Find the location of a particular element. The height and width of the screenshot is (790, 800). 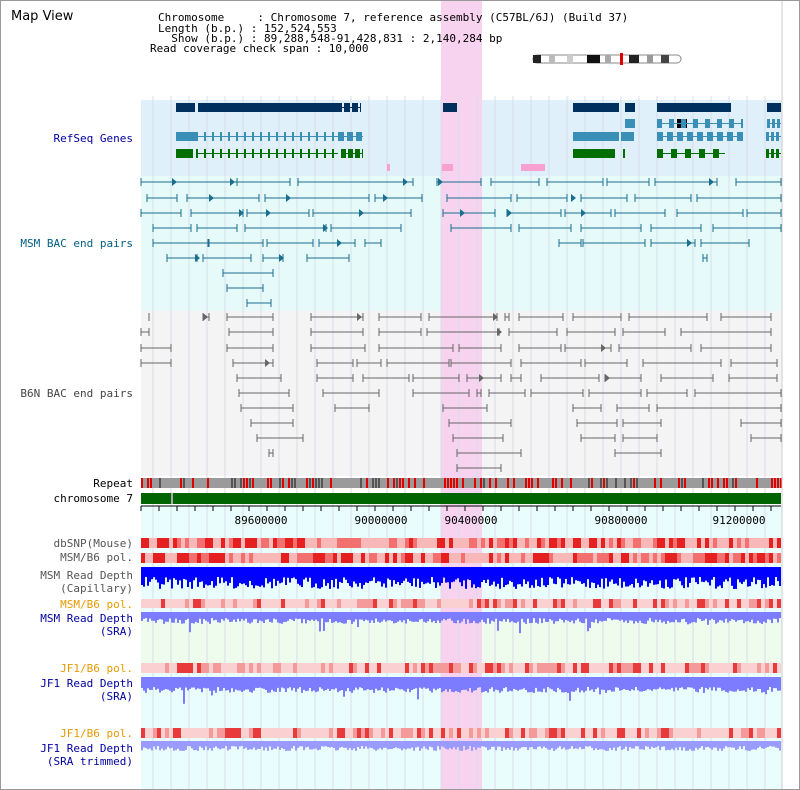

msm-b6-pol-label: MSM/B6 pol. is located at coordinates (96, 557).